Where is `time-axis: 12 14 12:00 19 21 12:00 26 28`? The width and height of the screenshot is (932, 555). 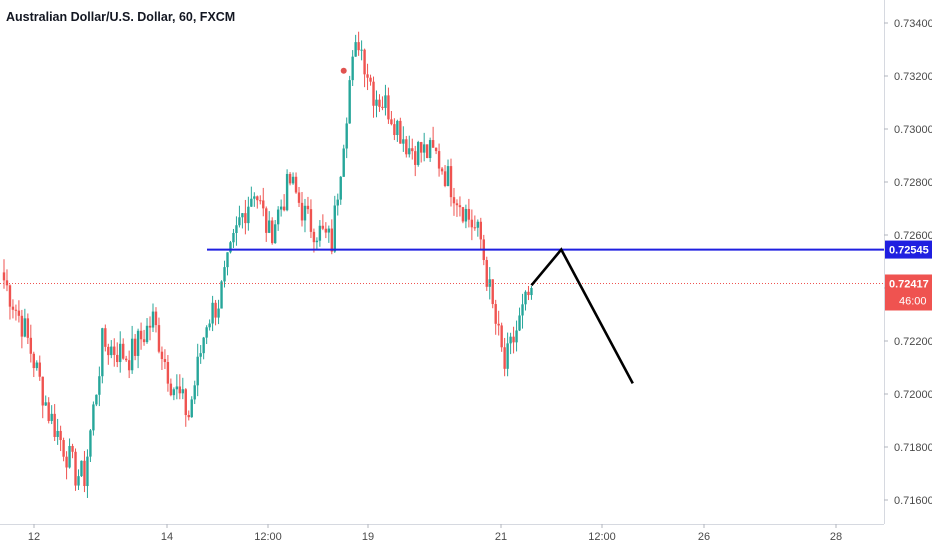 time-axis: 12 14 12:00 19 21 12:00 26 28 is located at coordinates (466, 537).